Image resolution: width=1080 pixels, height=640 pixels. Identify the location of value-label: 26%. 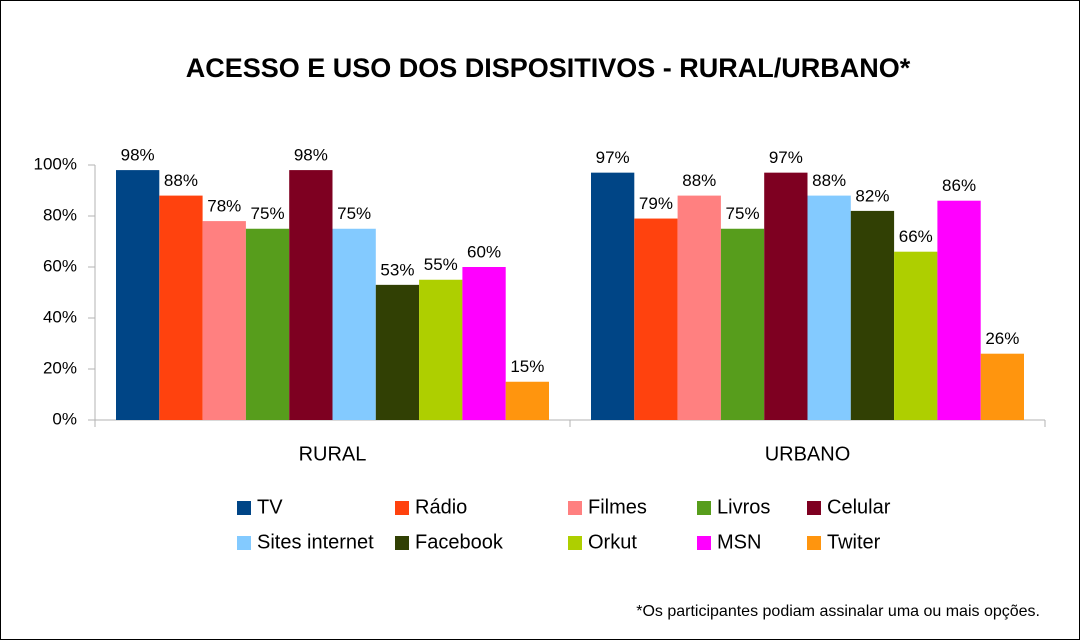
(1002, 338).